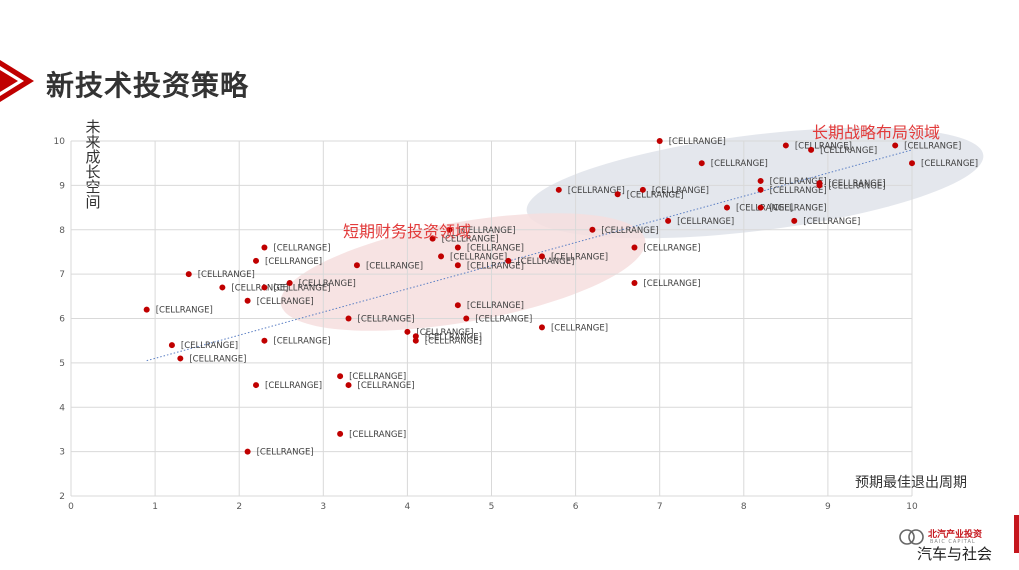  I want to click on baic-logo-icon, so click(911, 537).